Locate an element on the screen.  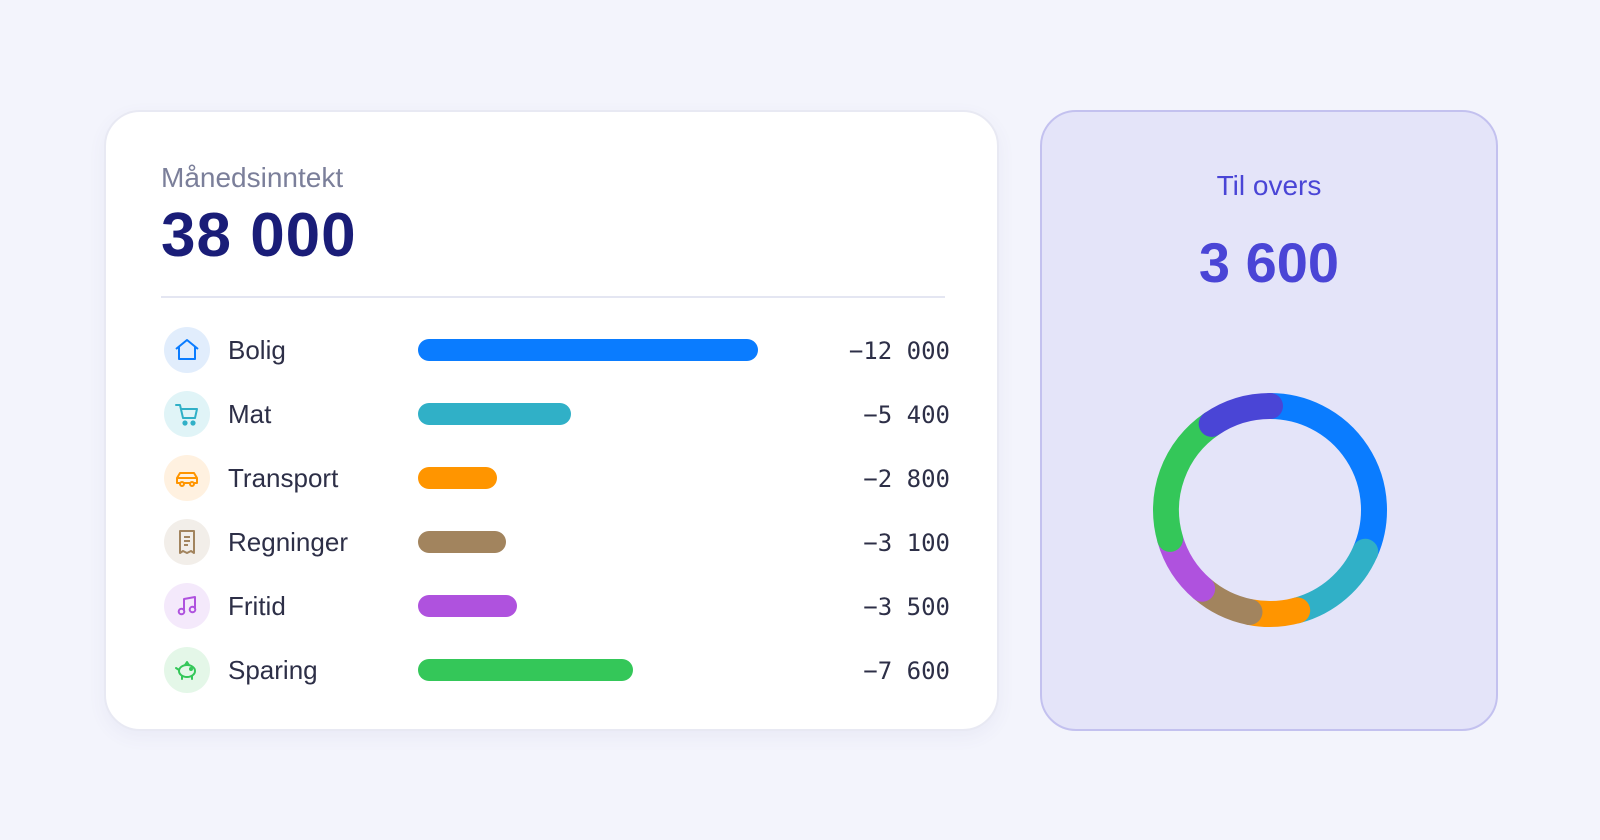
category-name: Transport is located at coordinates (283, 478).